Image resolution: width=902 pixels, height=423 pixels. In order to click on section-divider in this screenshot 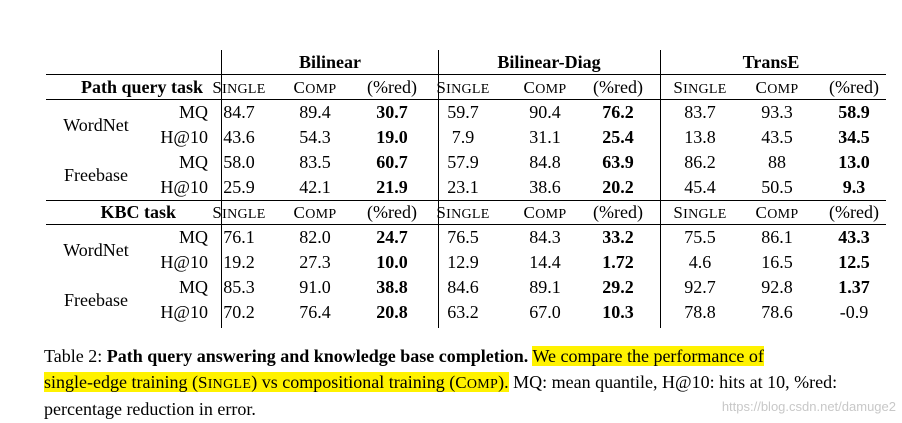, I will do `click(466, 200)`.